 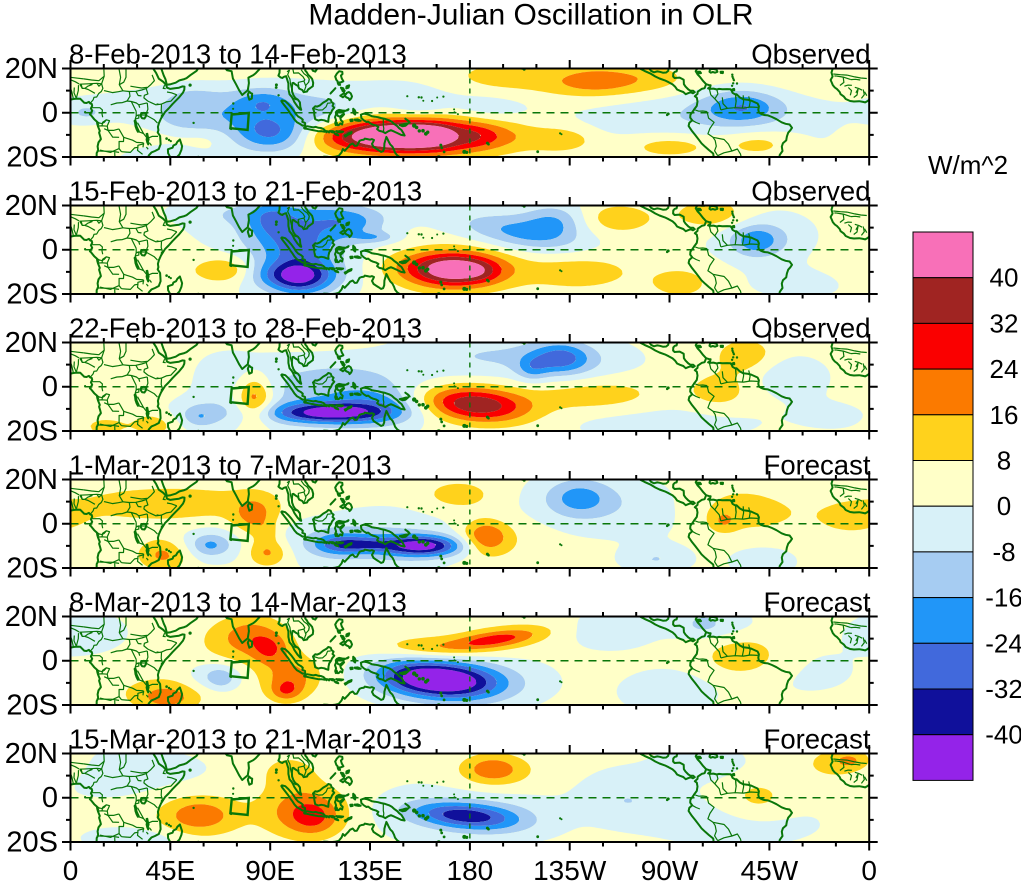 What do you see at coordinates (1004, 415) in the screenshot?
I see `svg-text: 16` at bounding box center [1004, 415].